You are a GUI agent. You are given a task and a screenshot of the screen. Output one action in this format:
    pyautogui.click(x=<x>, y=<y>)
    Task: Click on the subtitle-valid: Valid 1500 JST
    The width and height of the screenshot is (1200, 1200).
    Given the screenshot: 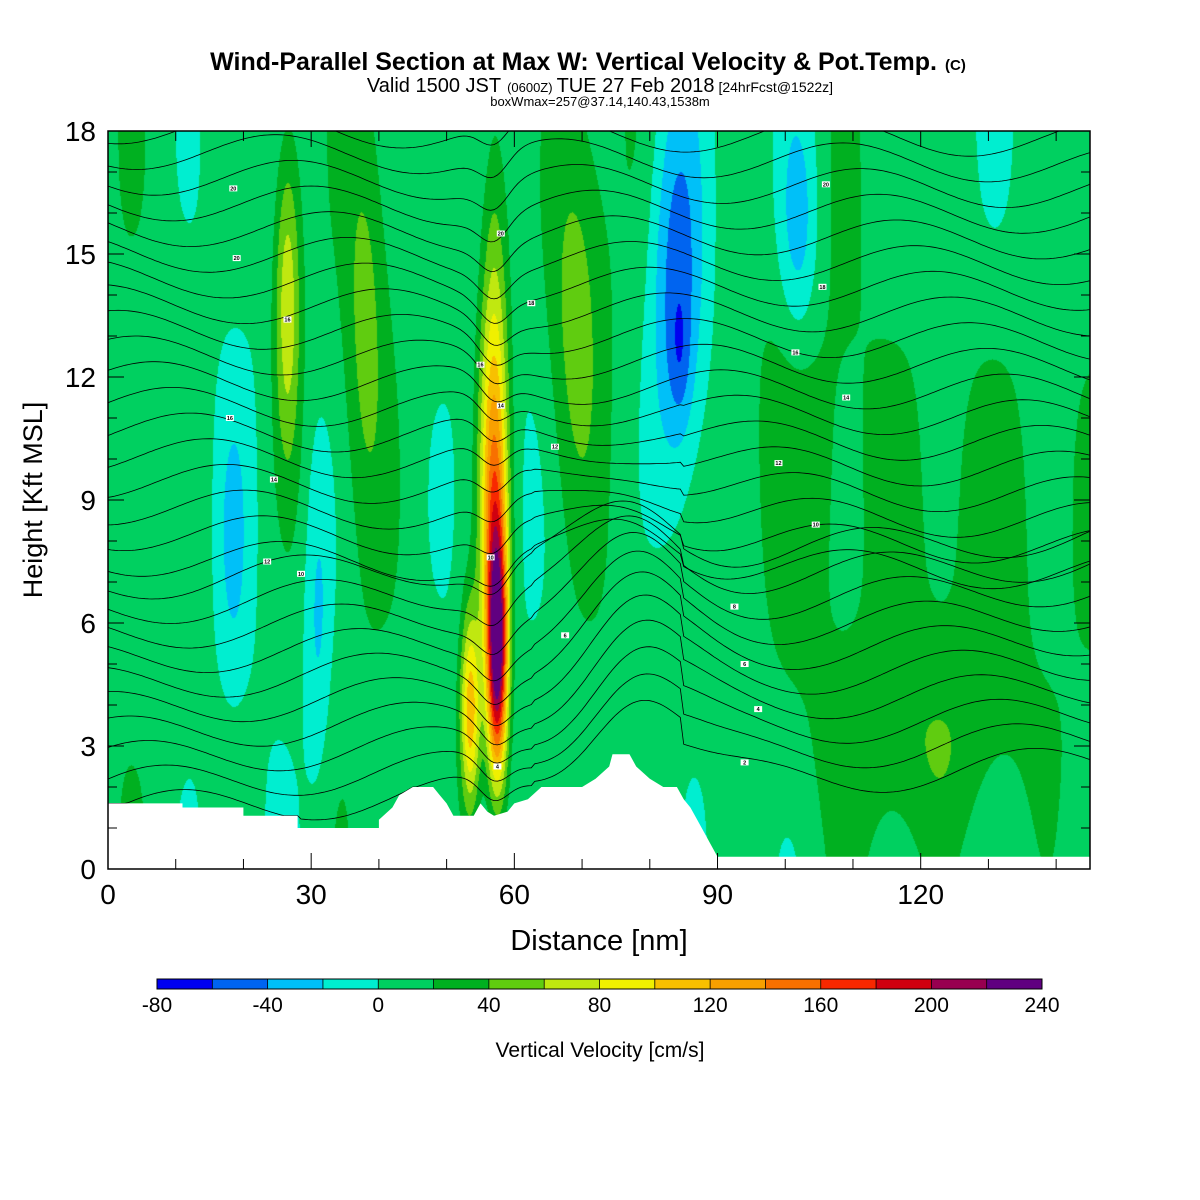 What is the action you would take?
    pyautogui.click(x=434, y=86)
    